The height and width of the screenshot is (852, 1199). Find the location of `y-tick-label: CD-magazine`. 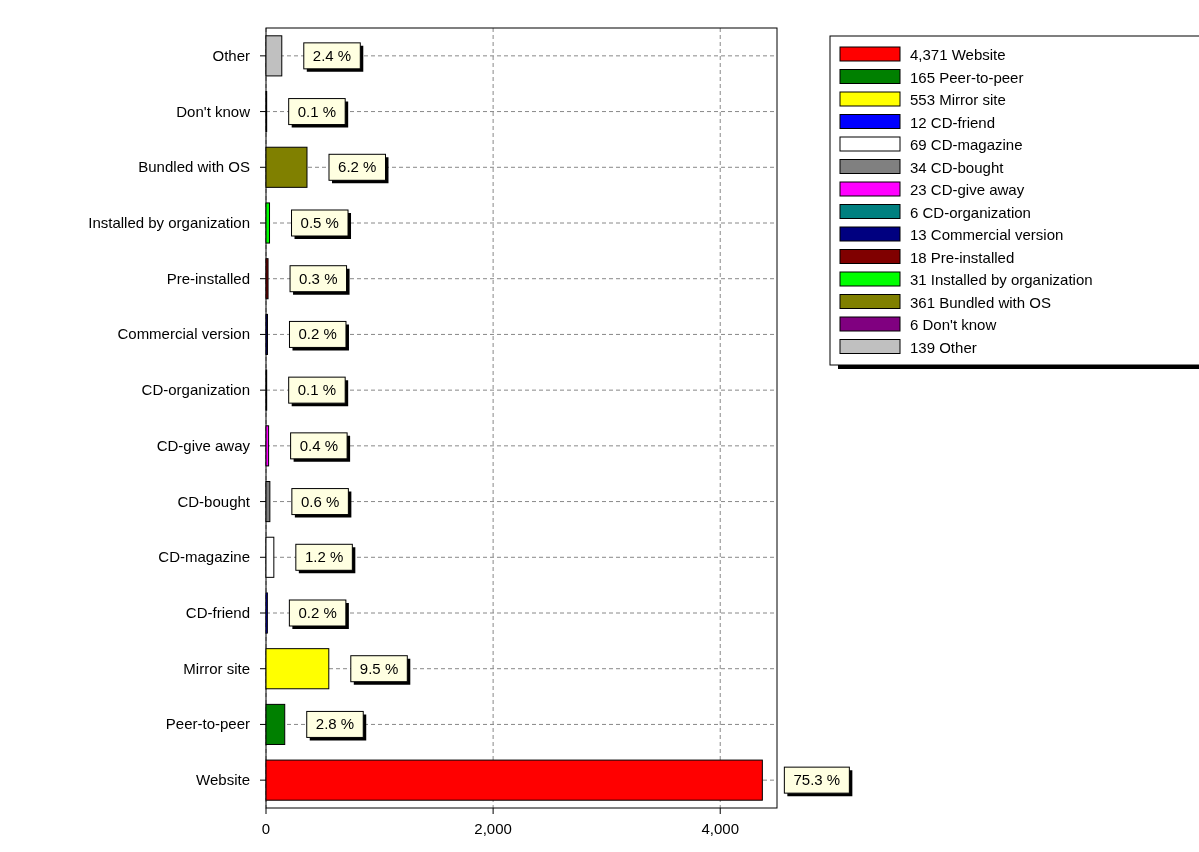

y-tick-label: CD-magazine is located at coordinates (204, 557).